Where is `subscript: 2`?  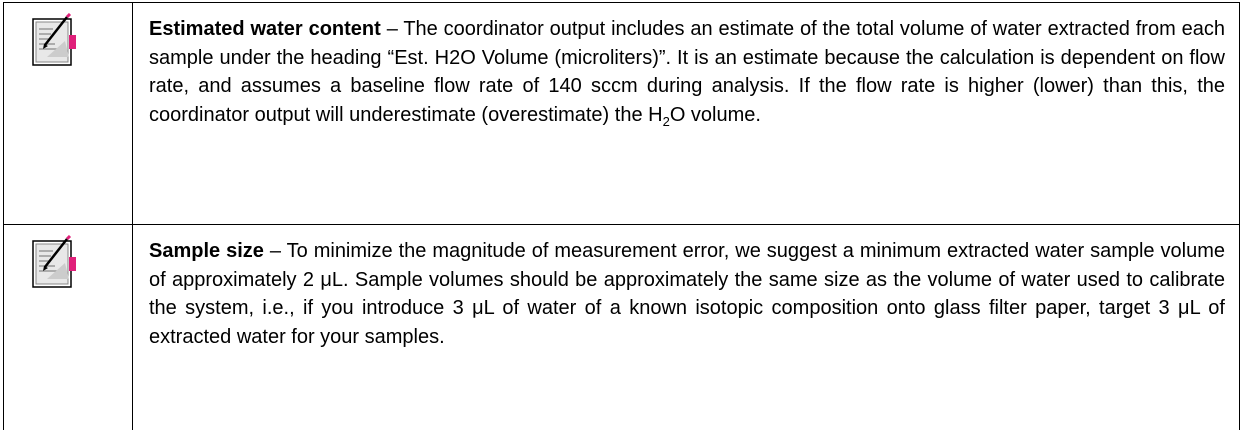 subscript: 2 is located at coordinates (666, 121).